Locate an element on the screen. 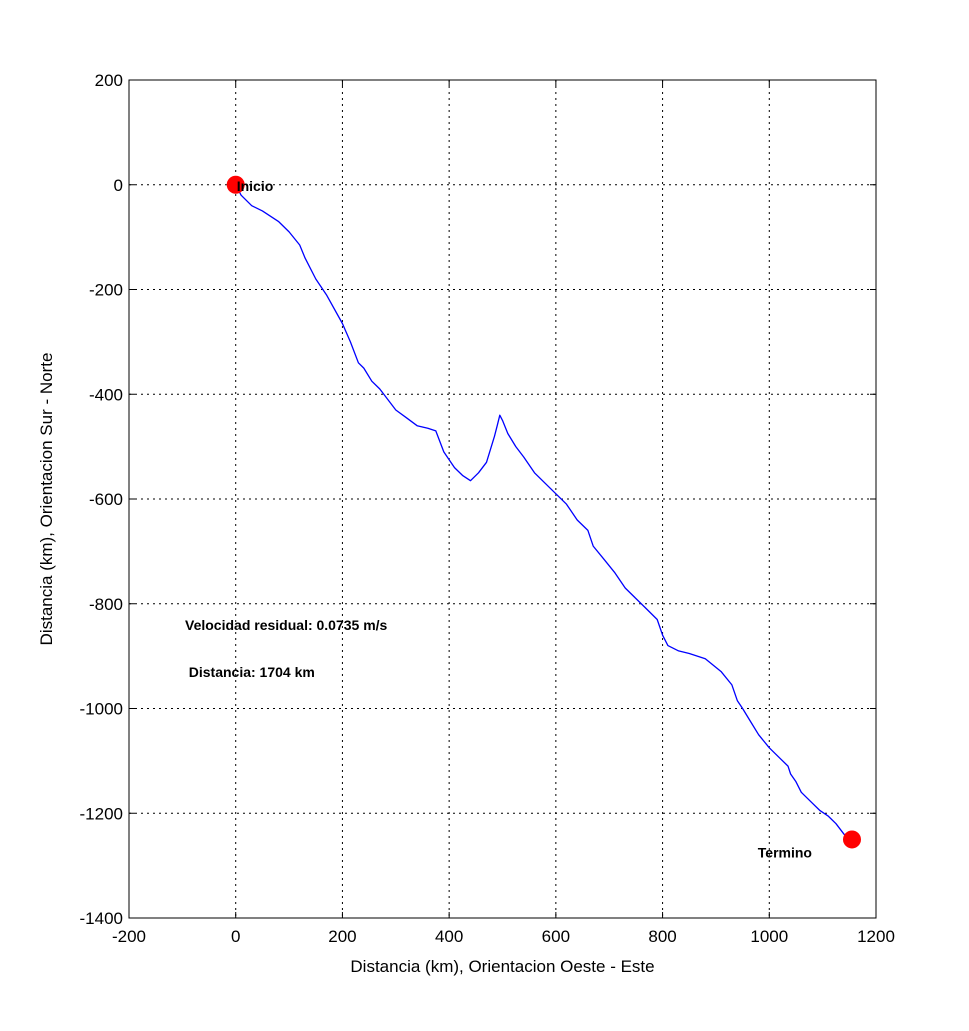  x-axis-label: Distancia (km), Orientacion Oeste - Este is located at coordinates (502, 966).